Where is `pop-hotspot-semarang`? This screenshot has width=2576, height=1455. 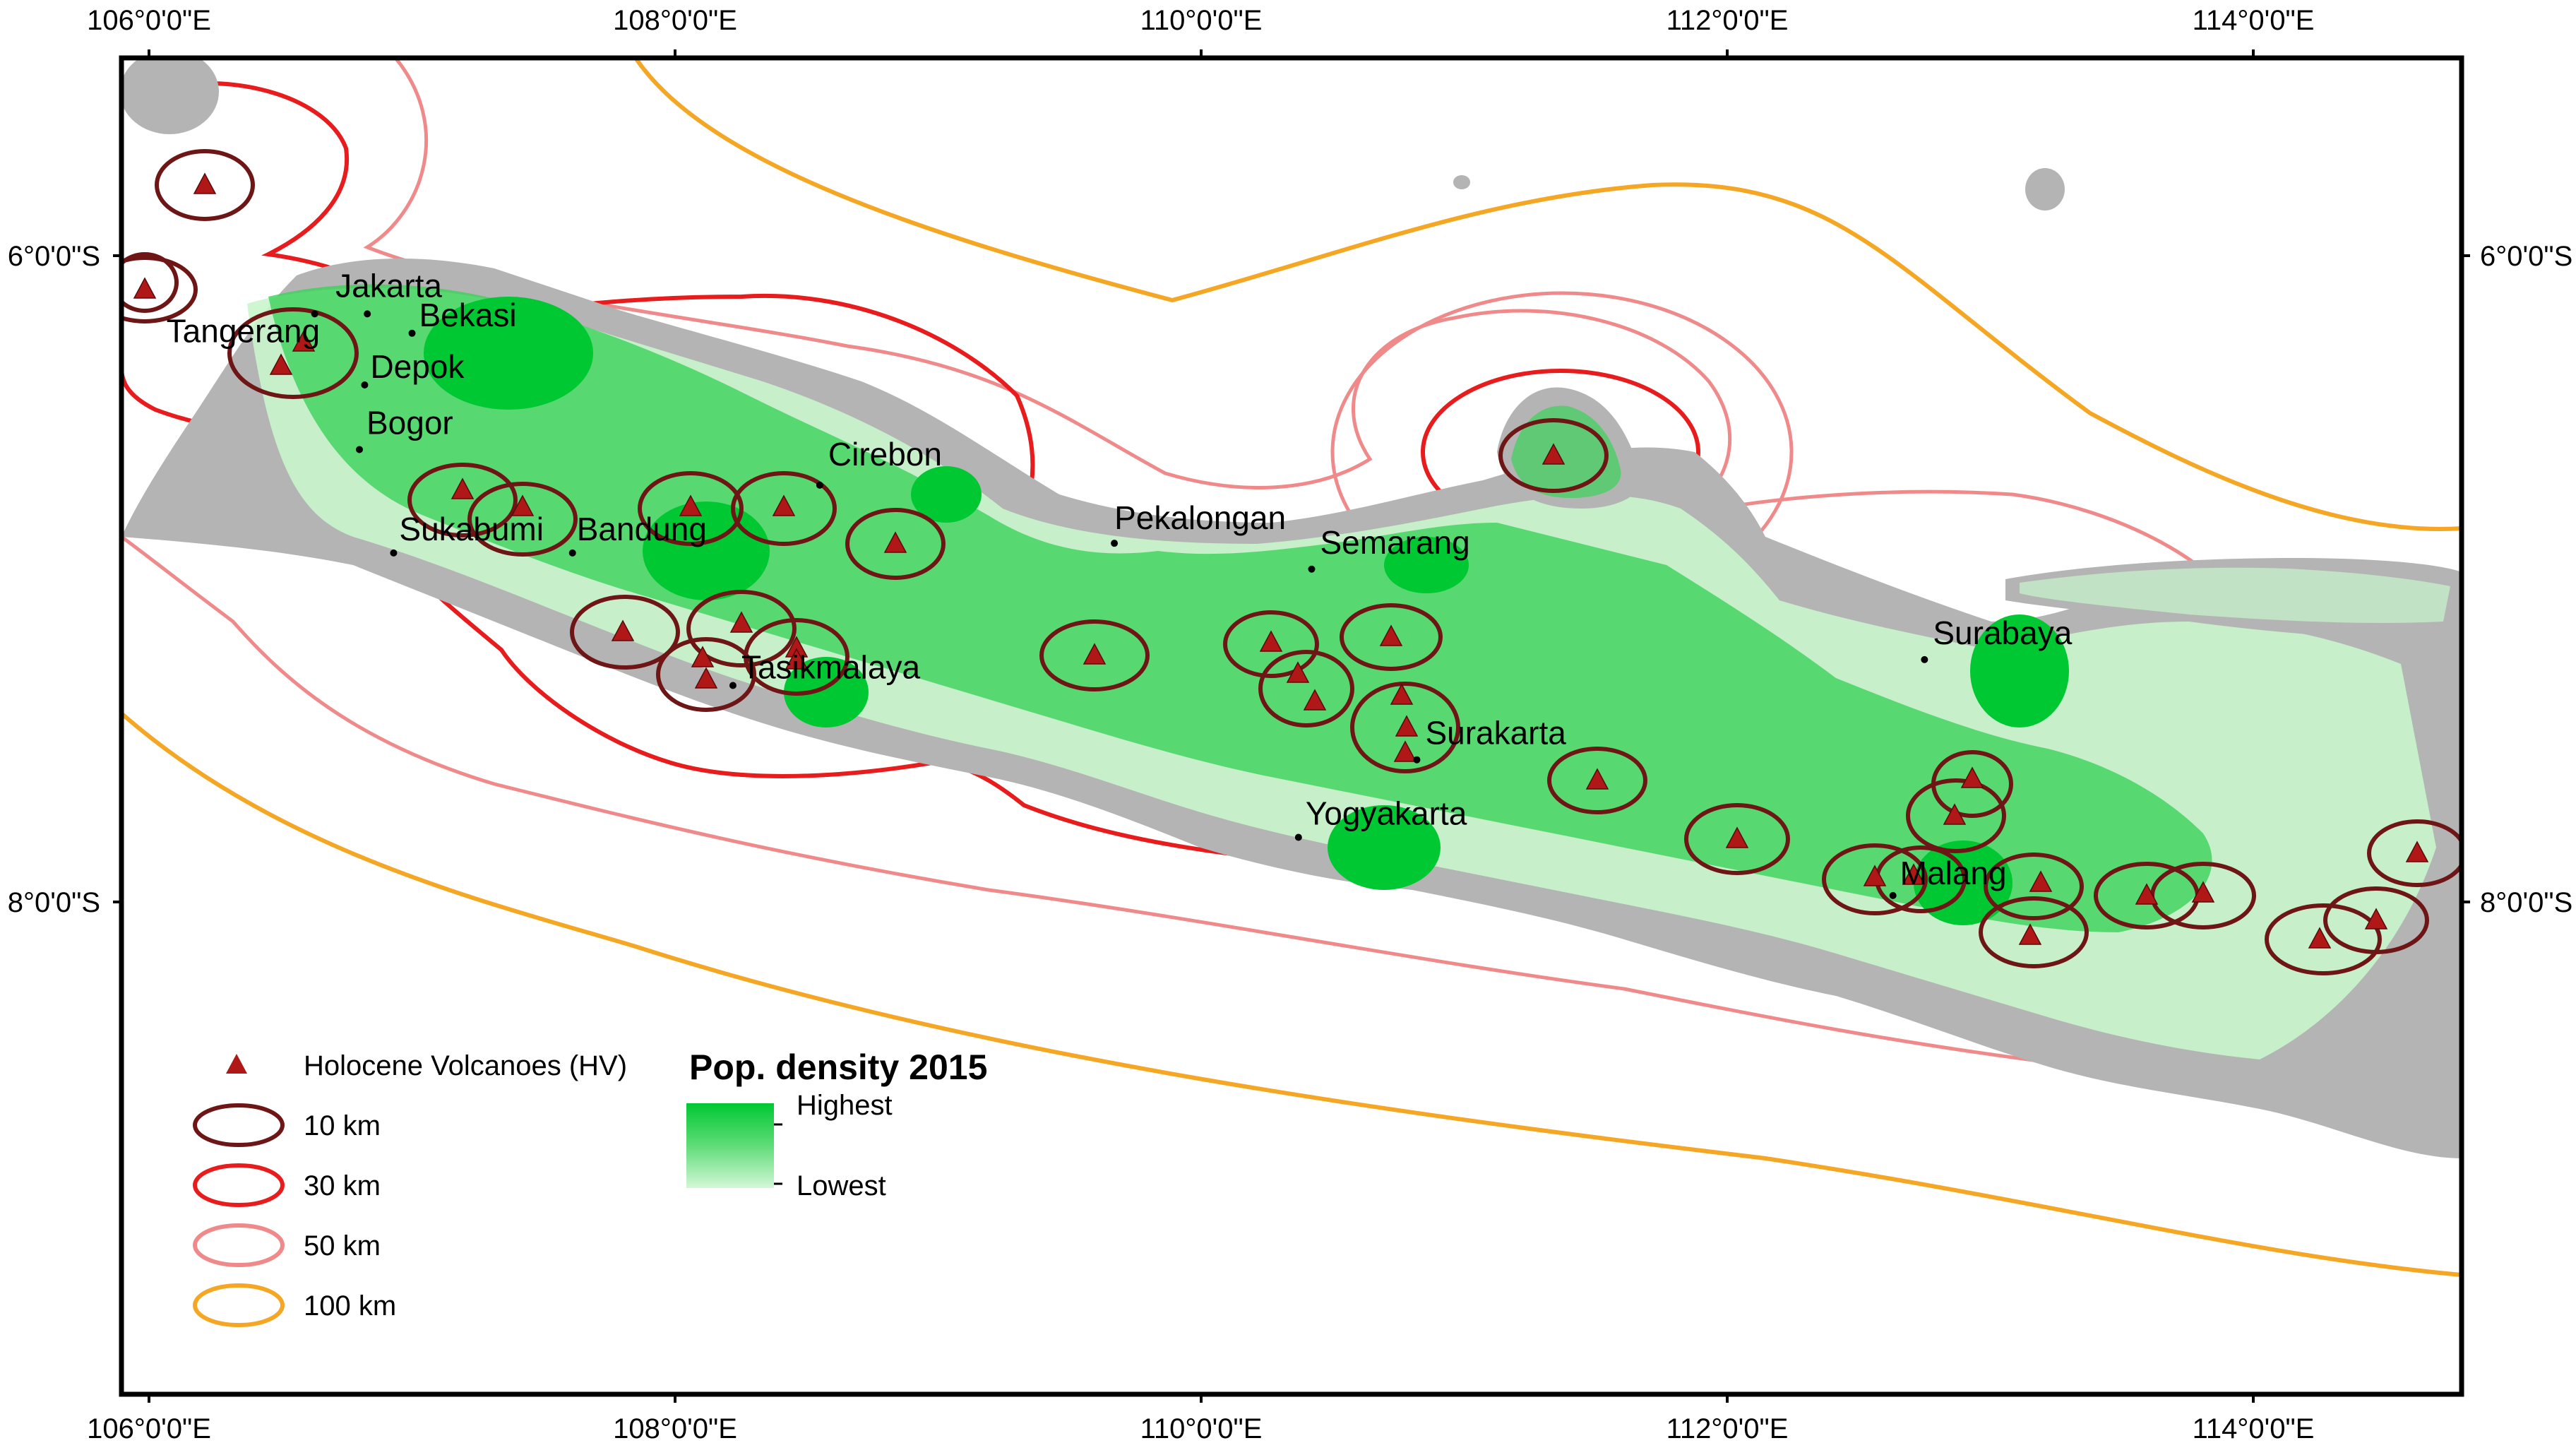 pop-hotspot-semarang is located at coordinates (1426, 565).